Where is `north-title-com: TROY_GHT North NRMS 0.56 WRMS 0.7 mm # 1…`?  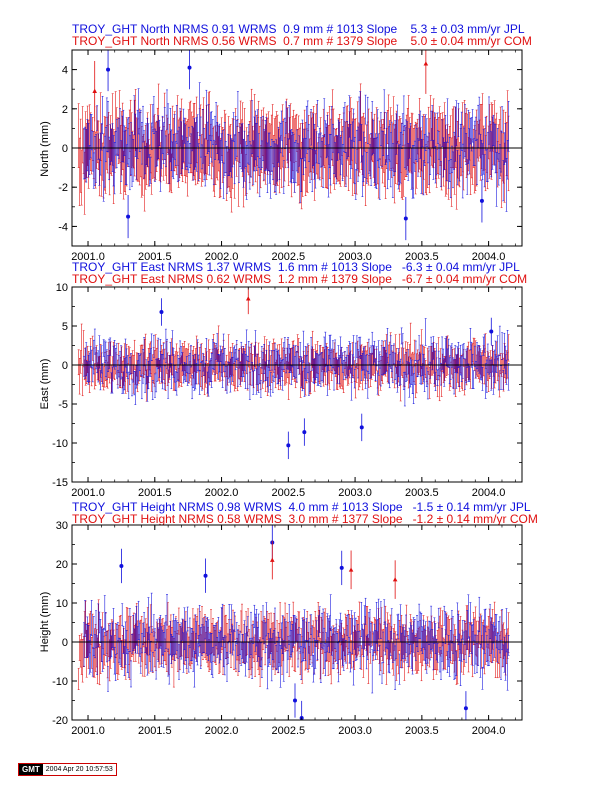
north-title-com: TROY_GHT North NRMS 0.56 WRMS 0.7 mm # 1… is located at coordinates (302, 41).